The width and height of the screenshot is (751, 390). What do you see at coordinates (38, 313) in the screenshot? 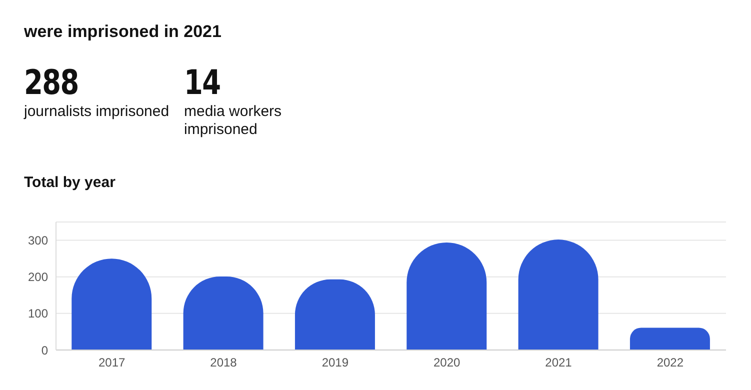
I see `y-tick-label: 100` at bounding box center [38, 313].